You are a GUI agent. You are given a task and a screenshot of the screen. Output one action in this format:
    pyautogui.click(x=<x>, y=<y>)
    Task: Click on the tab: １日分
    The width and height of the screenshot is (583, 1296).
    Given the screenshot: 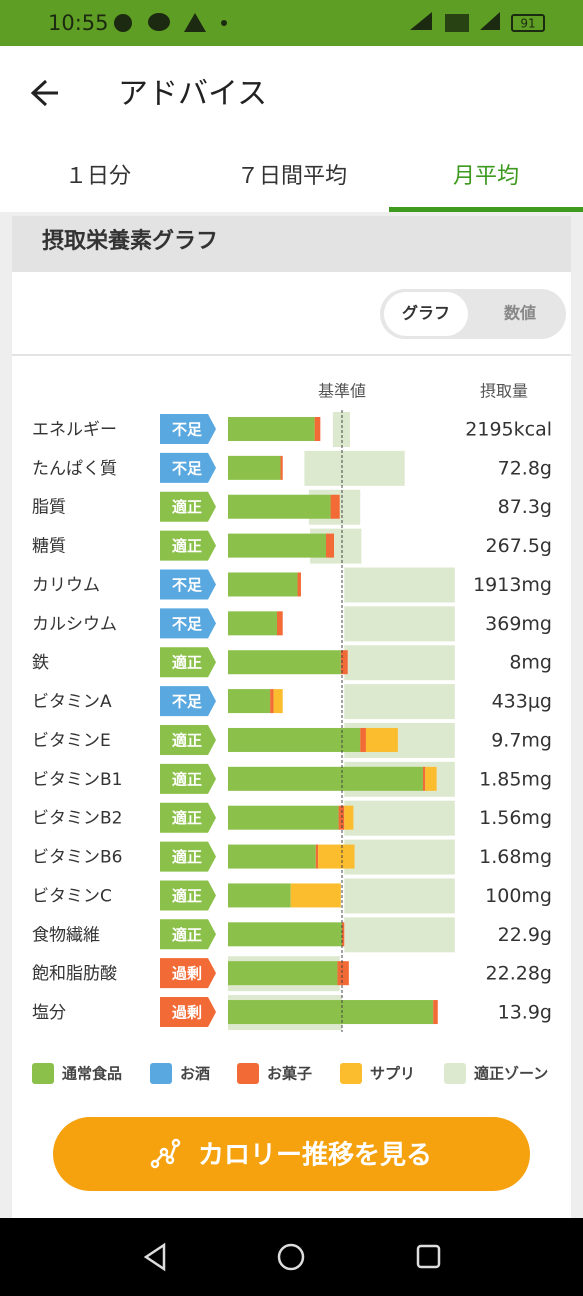 What is the action you would take?
    pyautogui.click(x=98, y=176)
    